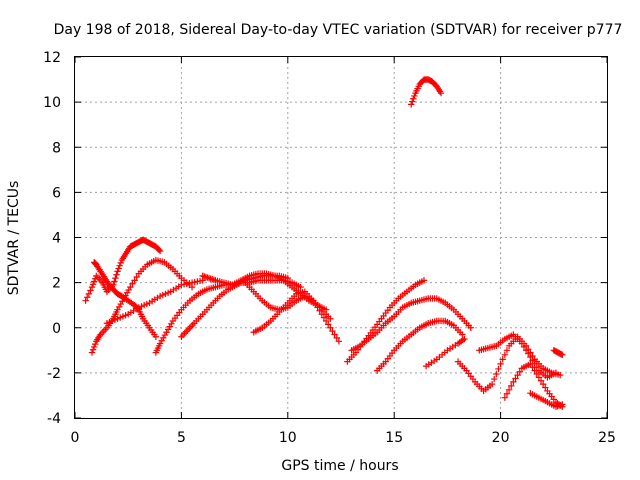  What do you see at coordinates (339, 466) in the screenshot?
I see `x-axis-label: GPS time / hours` at bounding box center [339, 466].